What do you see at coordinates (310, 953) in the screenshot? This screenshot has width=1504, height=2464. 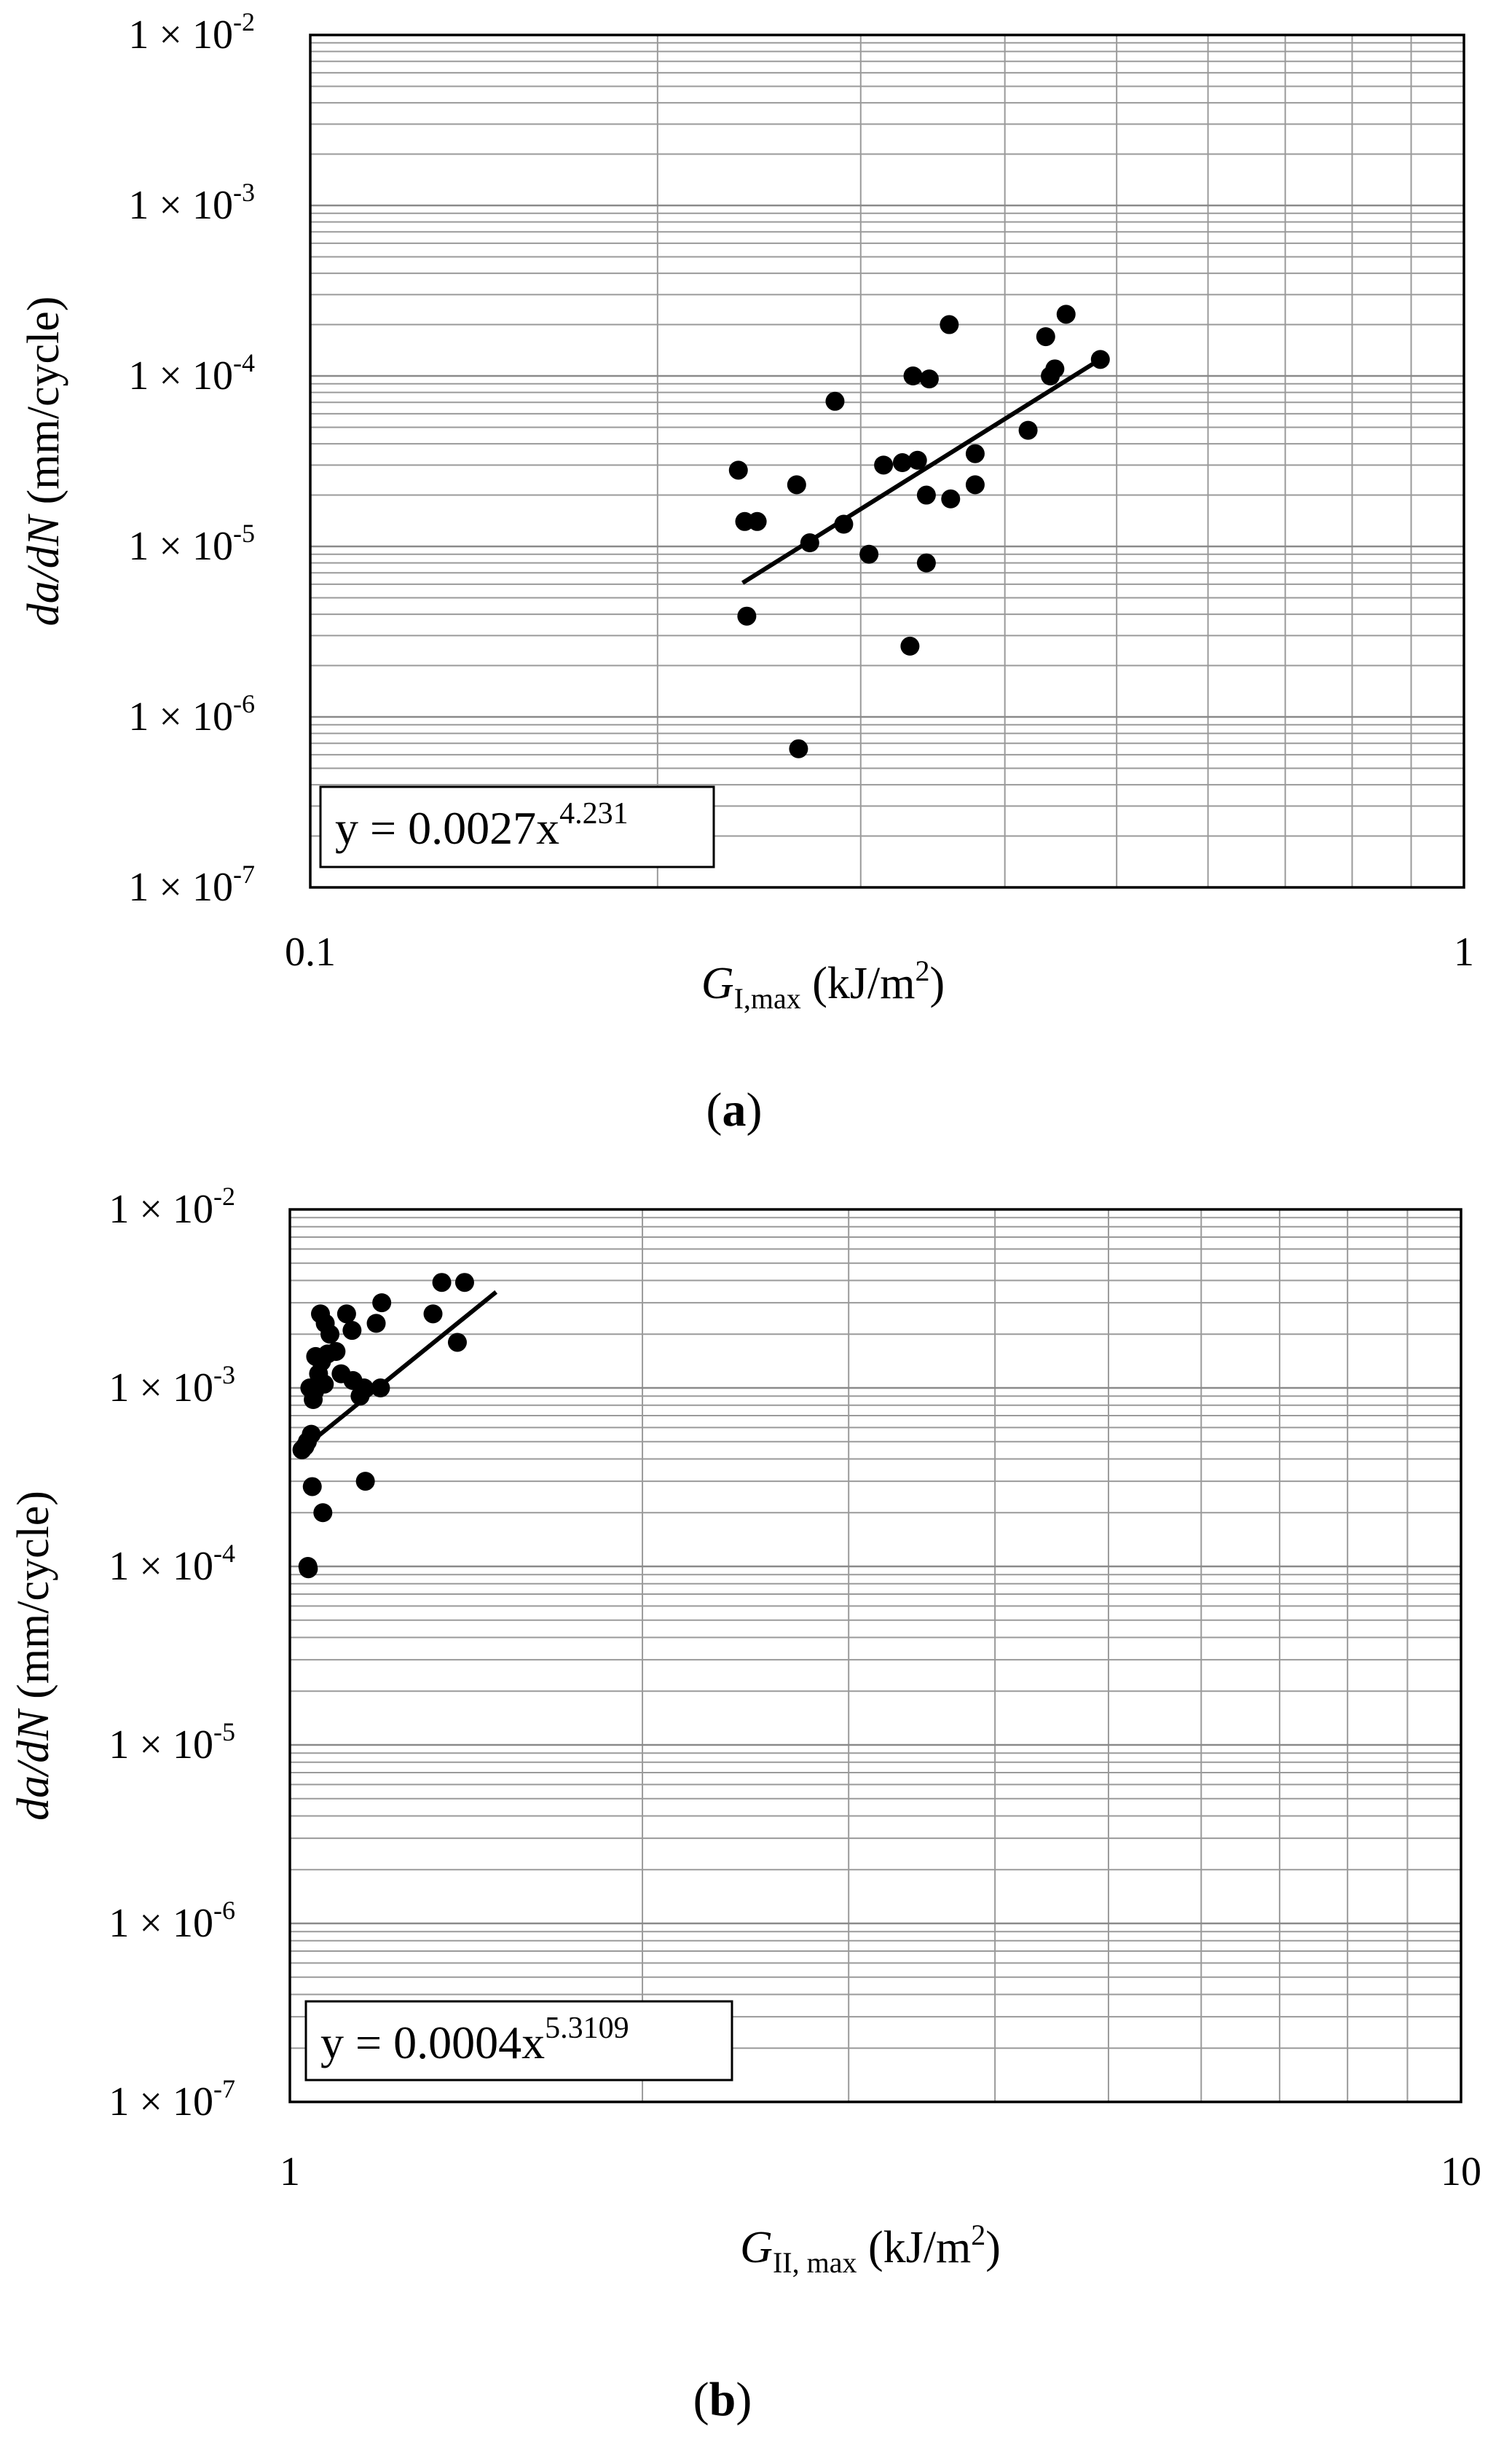 I see `x-tick-label: 0.1` at bounding box center [310, 953].